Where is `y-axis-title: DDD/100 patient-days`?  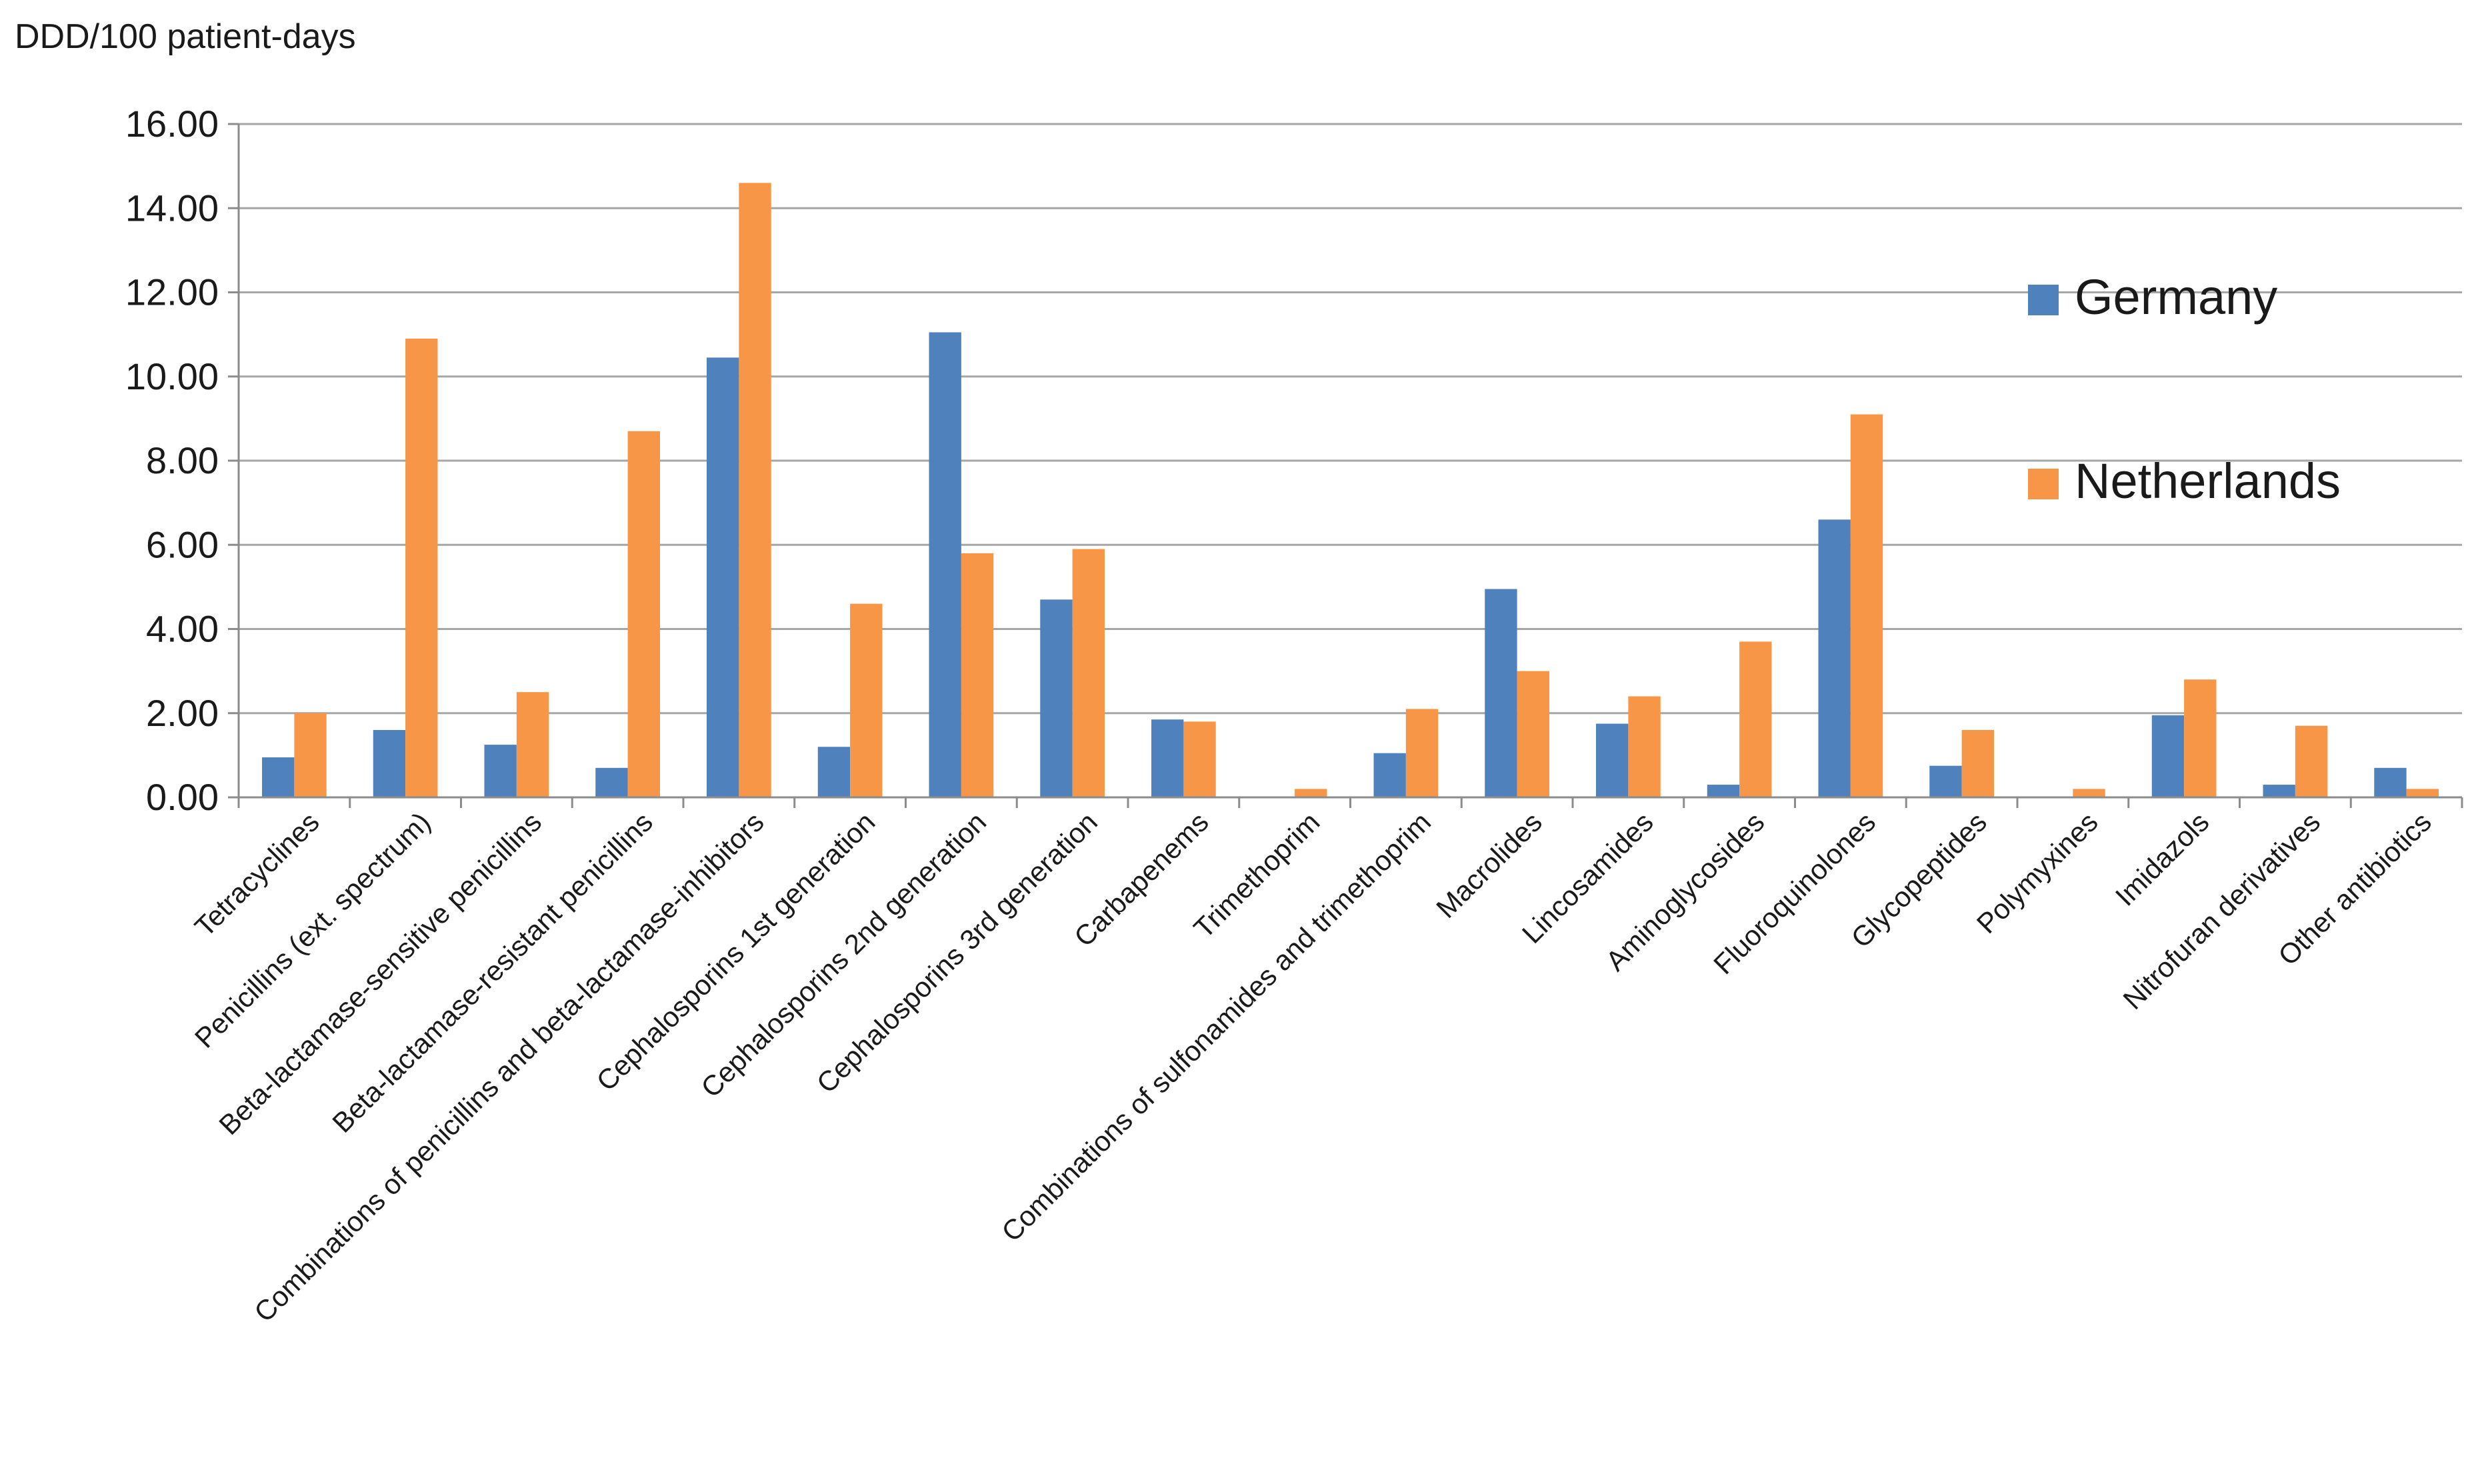
y-axis-title: DDD/100 patient-days is located at coordinates (185, 36).